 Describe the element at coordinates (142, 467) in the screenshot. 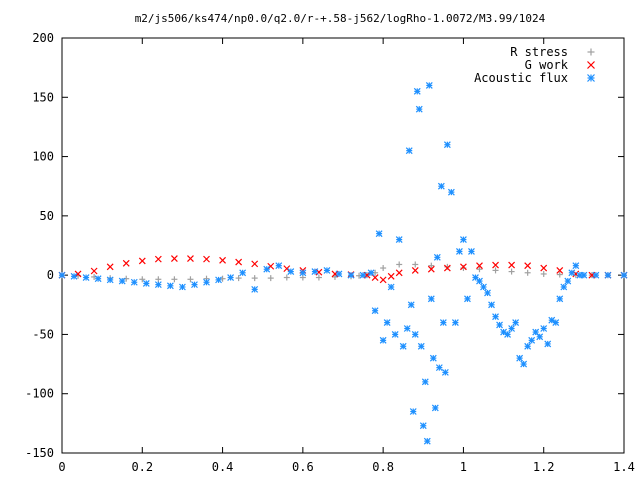

I see `x-tick-label: 0.2` at that location.